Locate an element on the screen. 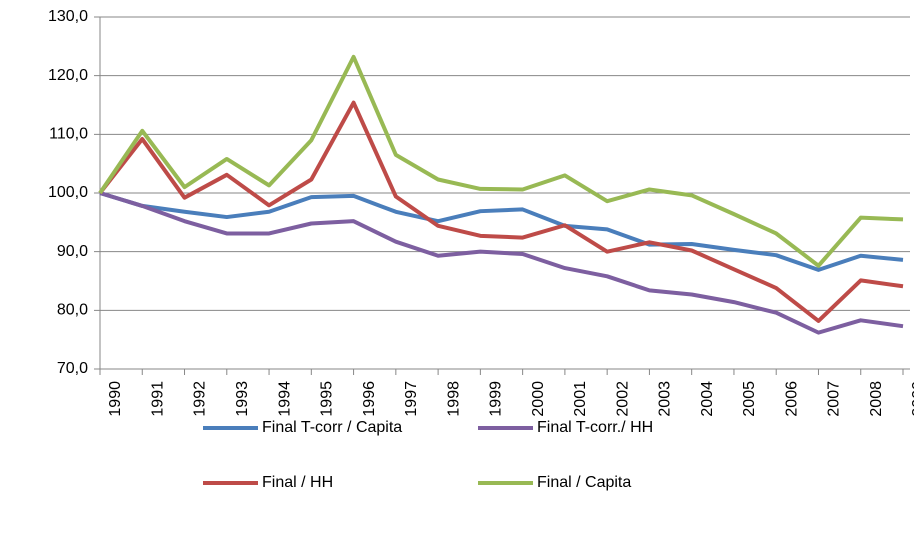  x-tick-label: 2007 is located at coordinates (834, 399).